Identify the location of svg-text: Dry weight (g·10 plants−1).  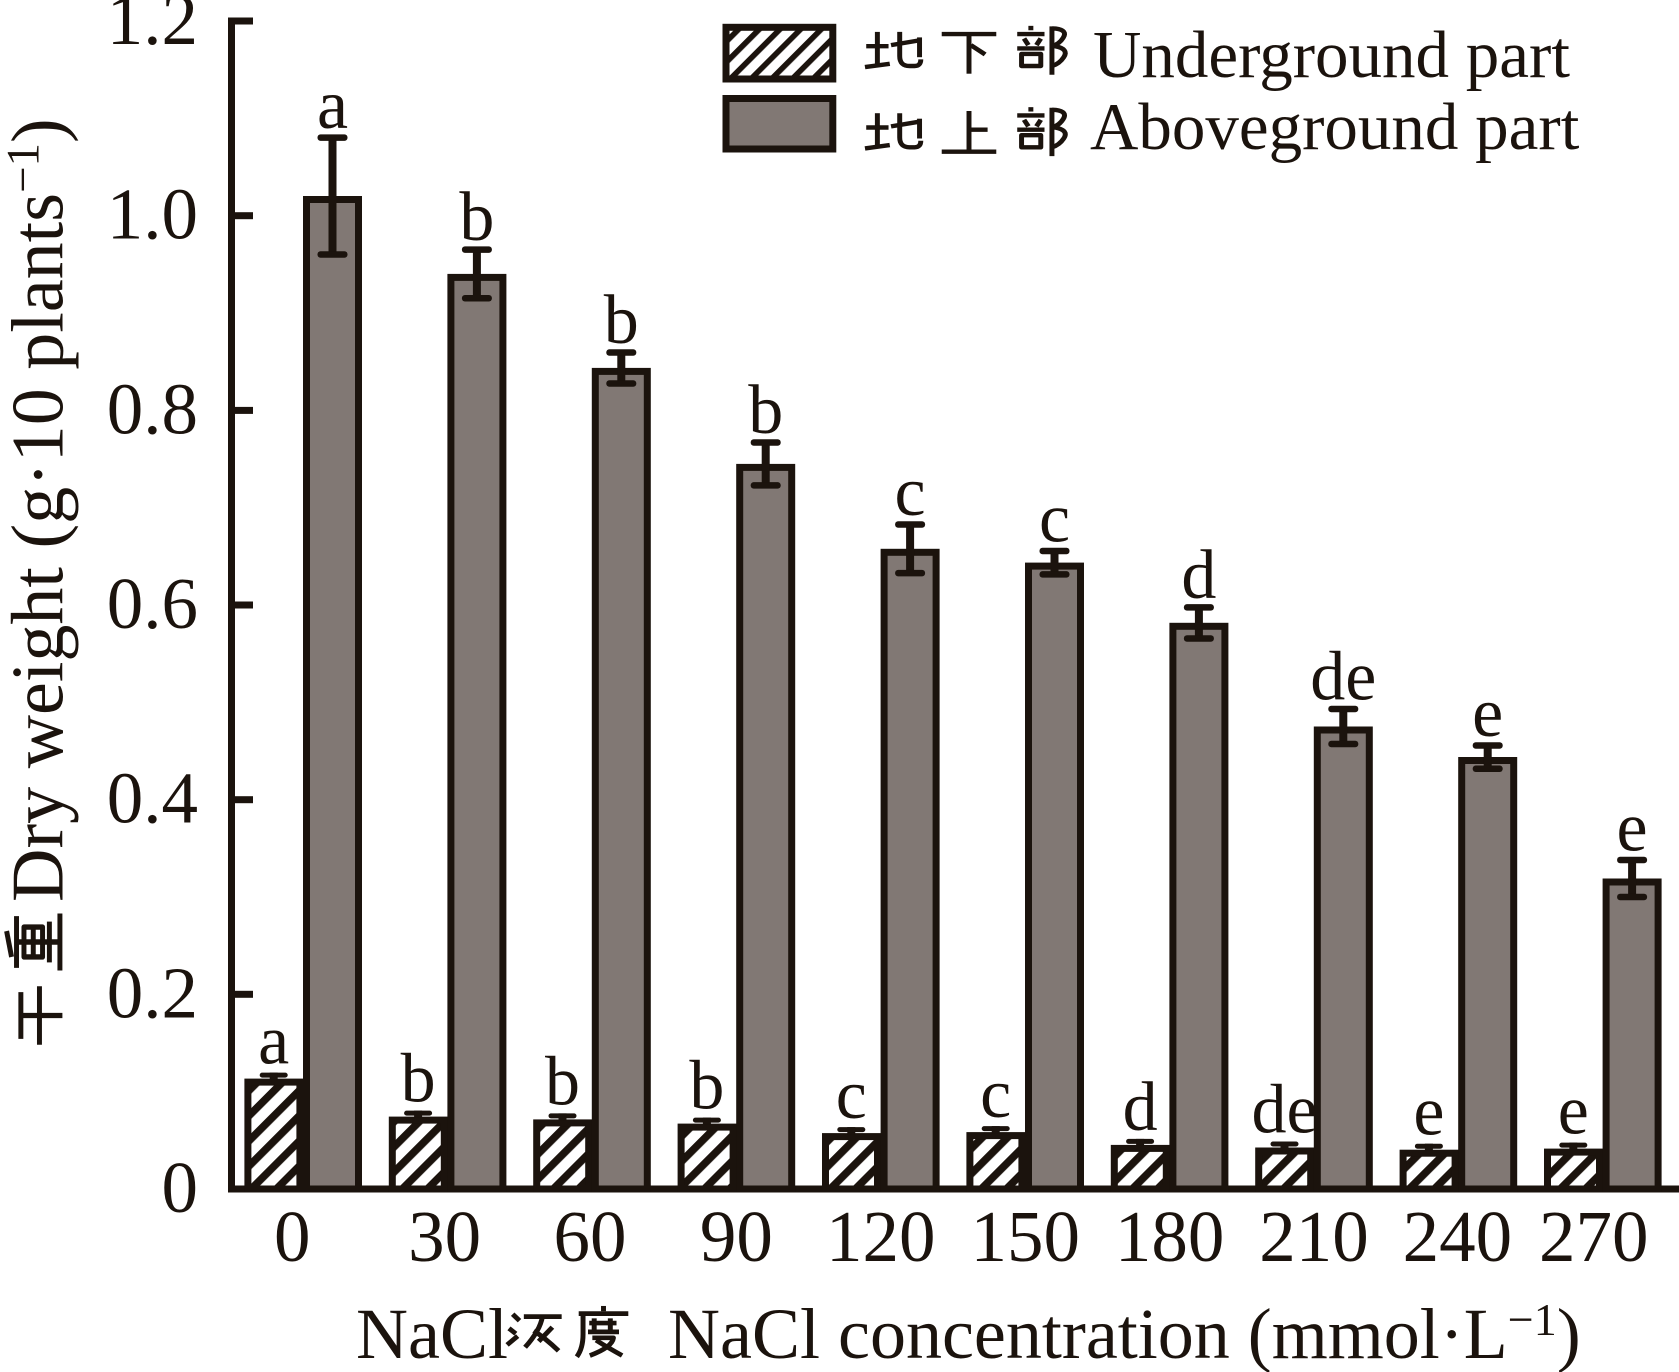
(40, 510).